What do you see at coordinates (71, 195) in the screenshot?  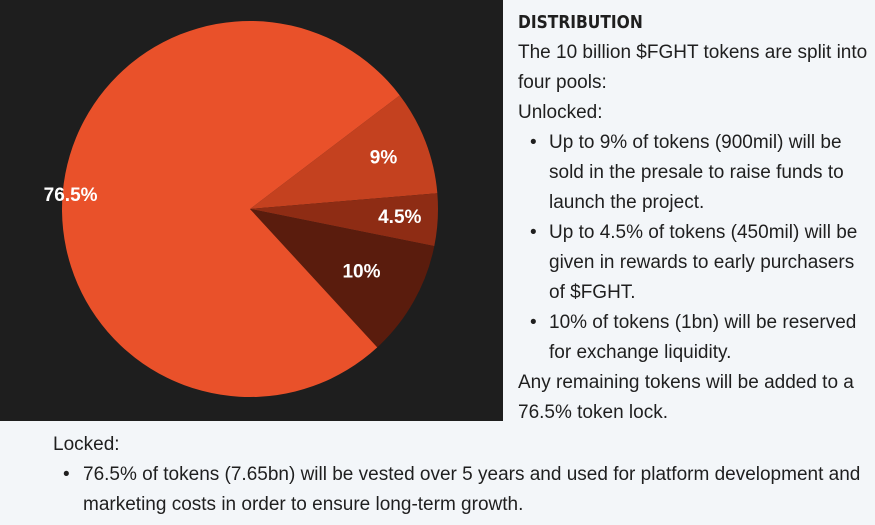 I see `slice-label: 76.5%` at bounding box center [71, 195].